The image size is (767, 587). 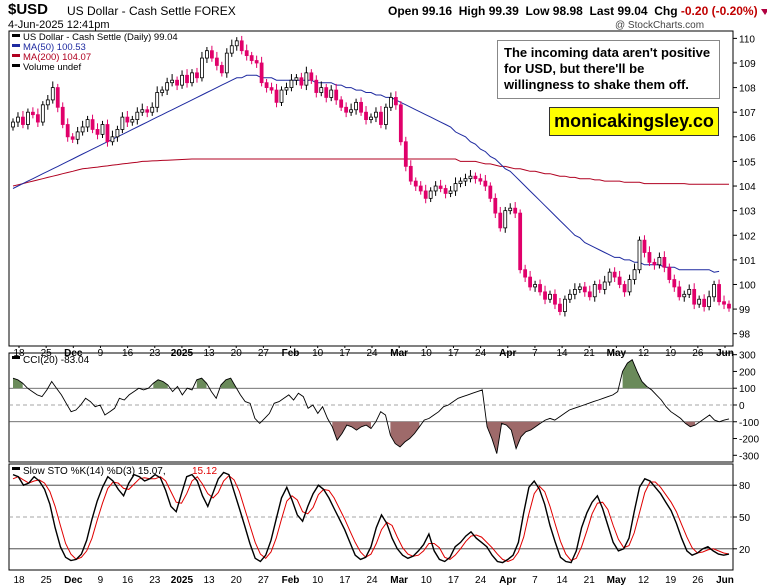 I want to click on price-legend-label: US Dollar - Cash Settle (Daily) 99.04, so click(x=100, y=37).